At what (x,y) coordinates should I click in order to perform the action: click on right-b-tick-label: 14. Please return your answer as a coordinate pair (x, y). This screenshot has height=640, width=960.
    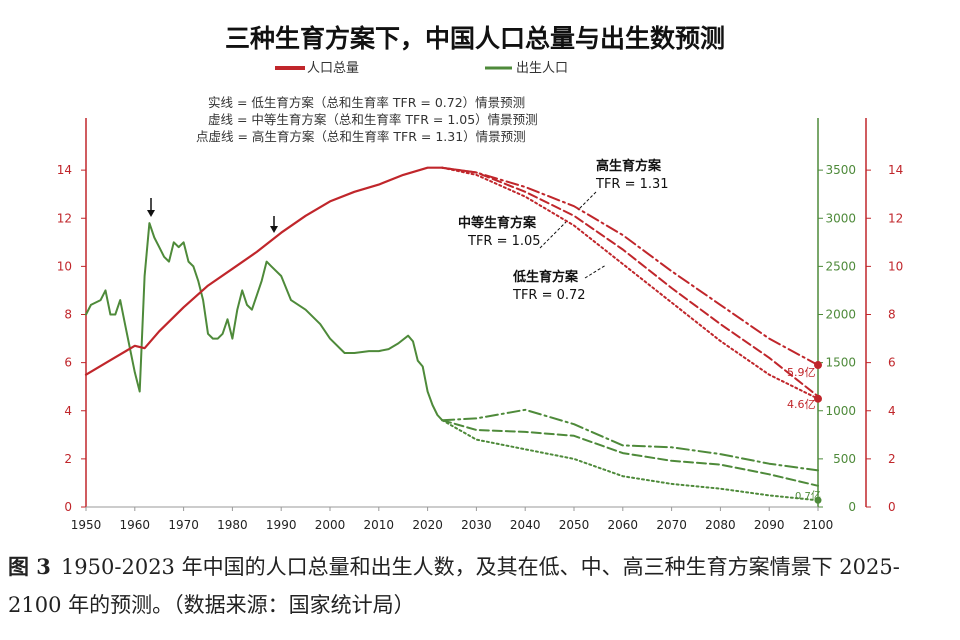
    Looking at the image, I should click on (895, 170).